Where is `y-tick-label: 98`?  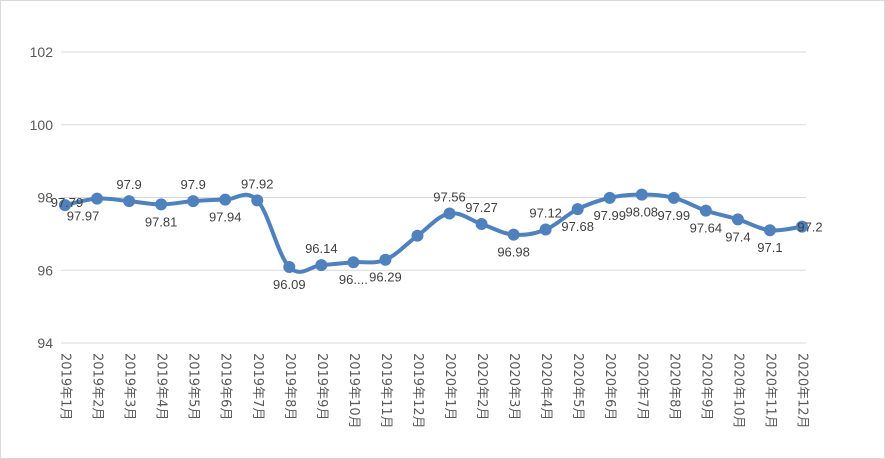
y-tick-label: 98 is located at coordinates (45, 198).